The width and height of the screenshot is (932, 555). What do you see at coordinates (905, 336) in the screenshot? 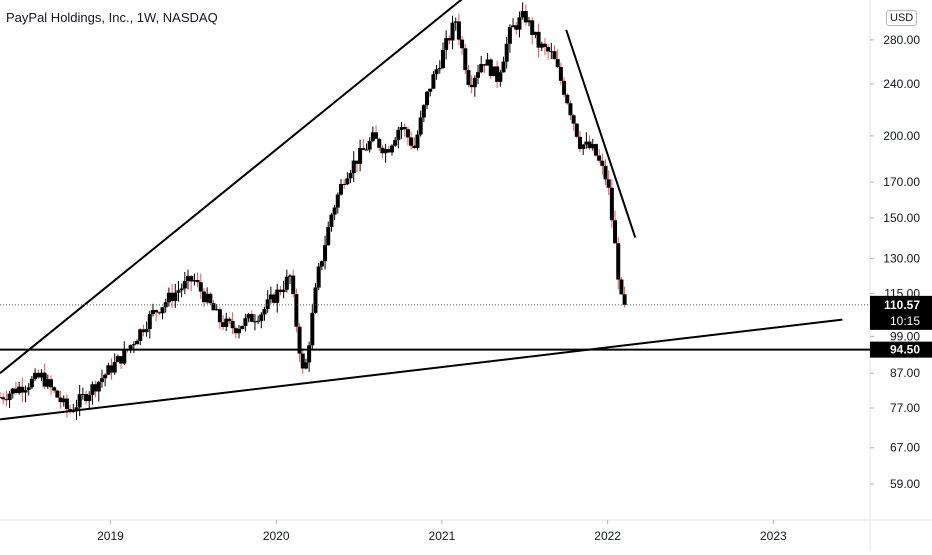
I see `price-tick-label: 99.00` at bounding box center [905, 336].